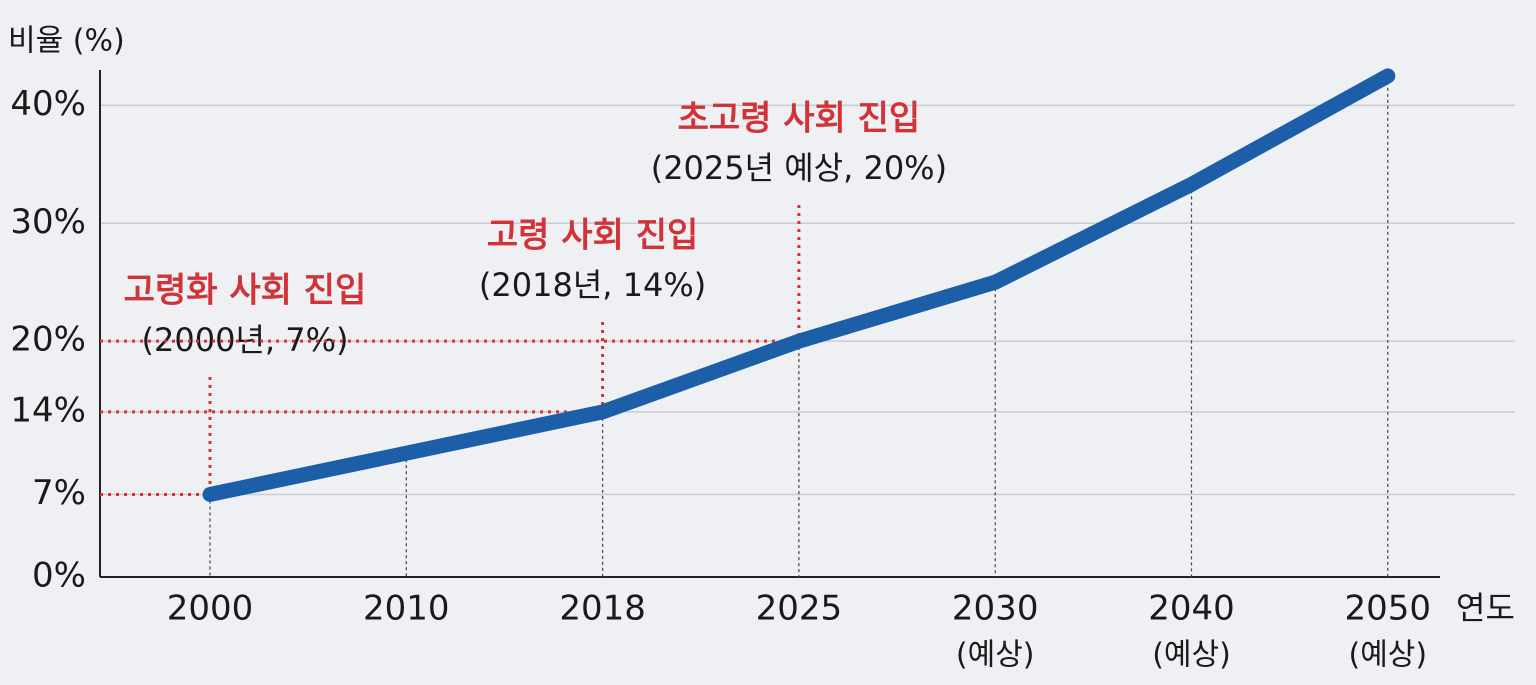 The width and height of the screenshot is (1536, 685). Describe the element at coordinates (66, 41) in the screenshot. I see `y-axis-label: 비율 (%)` at that location.